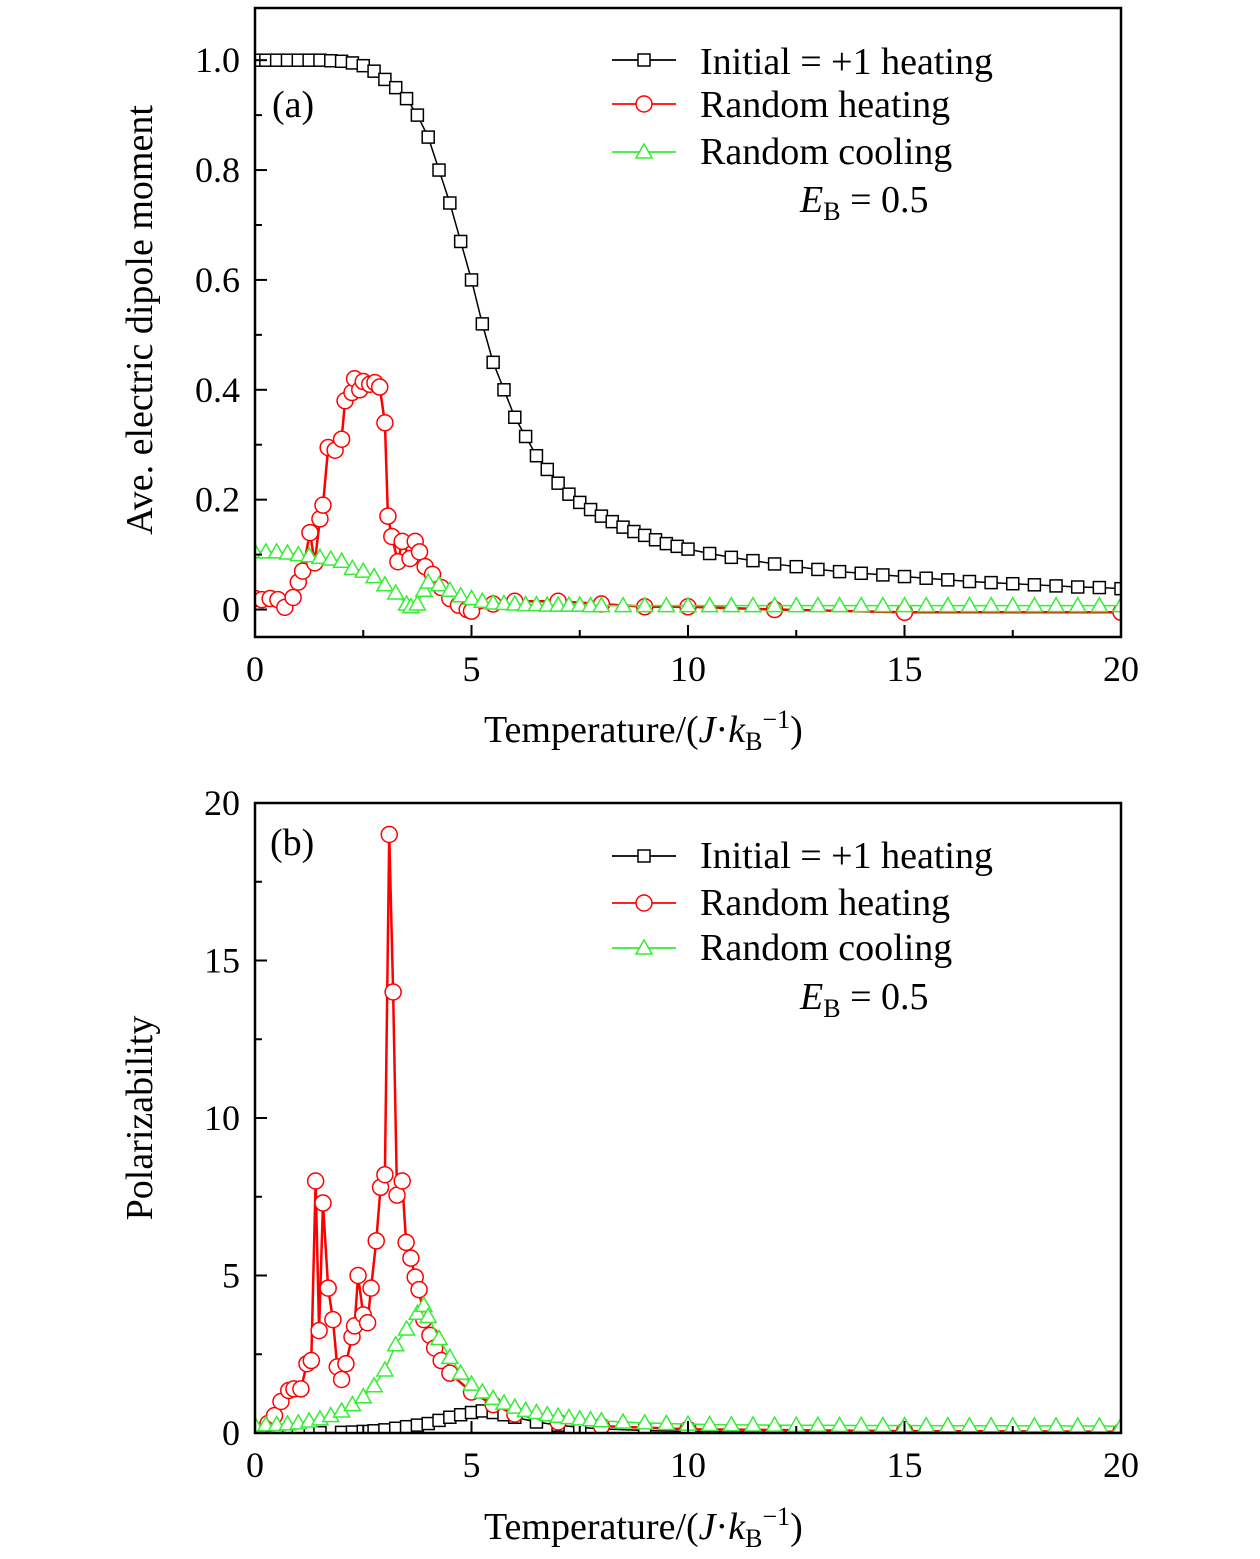  I want to click on y-tick-label: 5, so click(231, 1276).